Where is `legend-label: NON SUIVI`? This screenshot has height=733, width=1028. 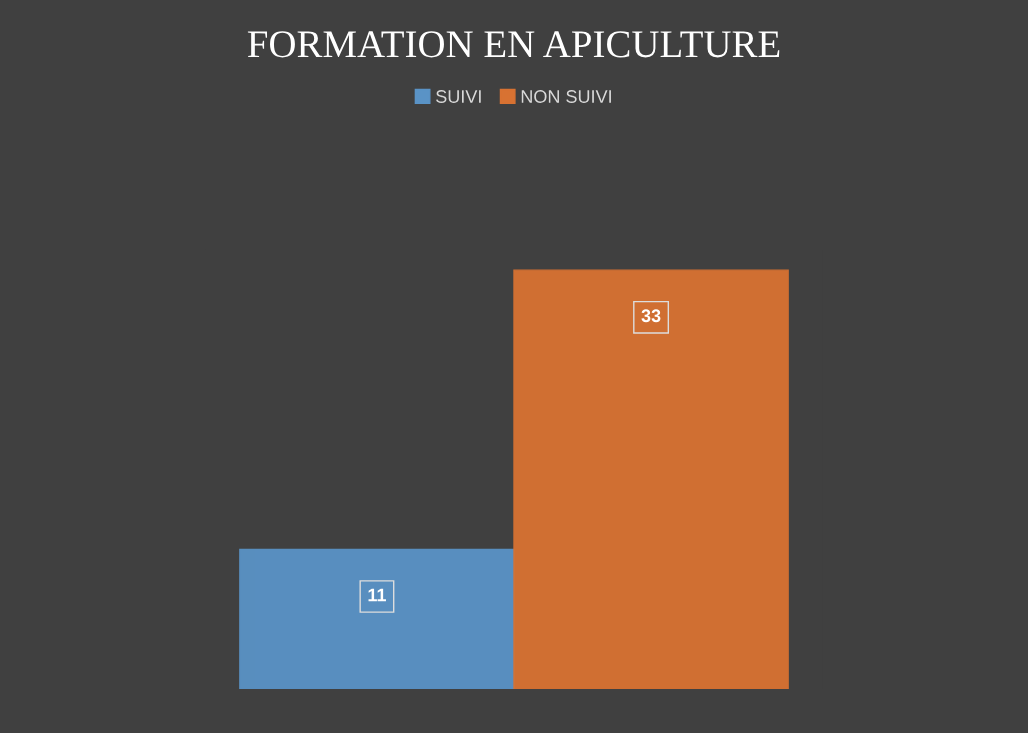
legend-label: NON SUIVI is located at coordinates (566, 96).